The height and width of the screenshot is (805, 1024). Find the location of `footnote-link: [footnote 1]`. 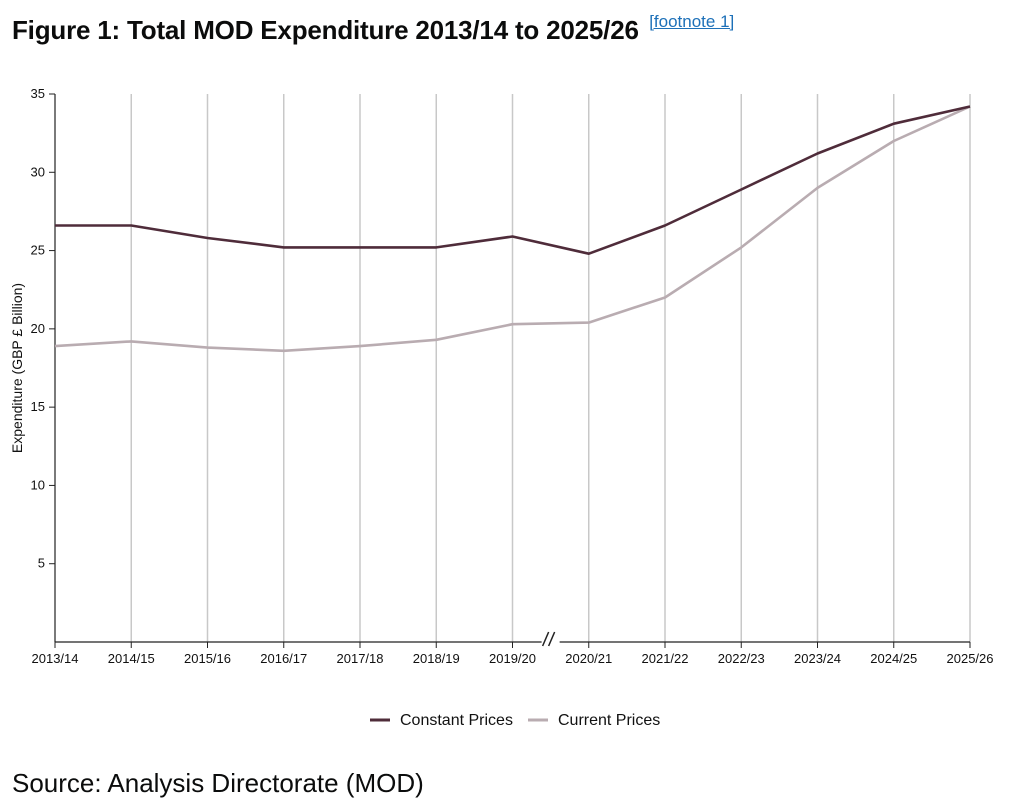

footnote-link: [footnote 1] is located at coordinates (692, 21).